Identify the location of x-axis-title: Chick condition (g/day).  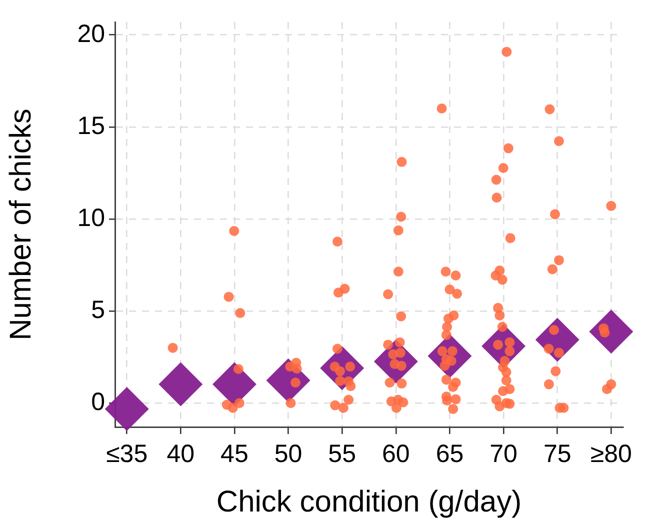
(369, 501).